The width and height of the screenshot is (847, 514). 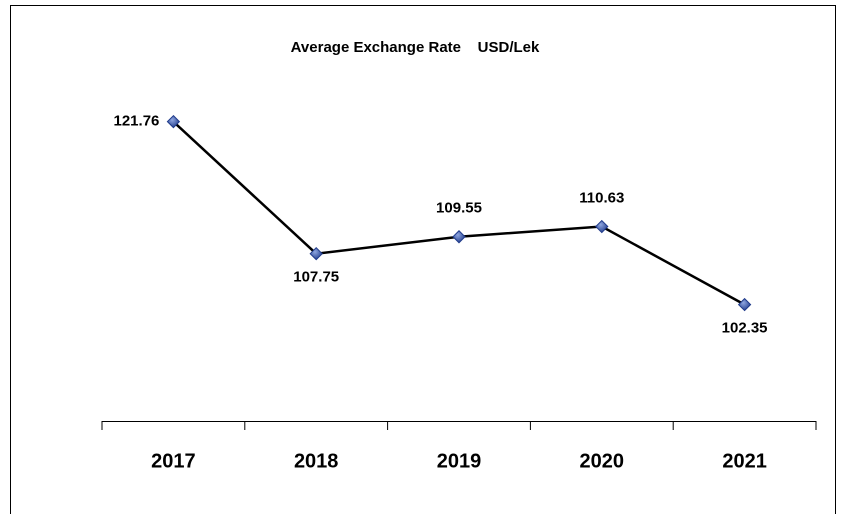 I want to click on data-label: 107.75, so click(x=316, y=277).